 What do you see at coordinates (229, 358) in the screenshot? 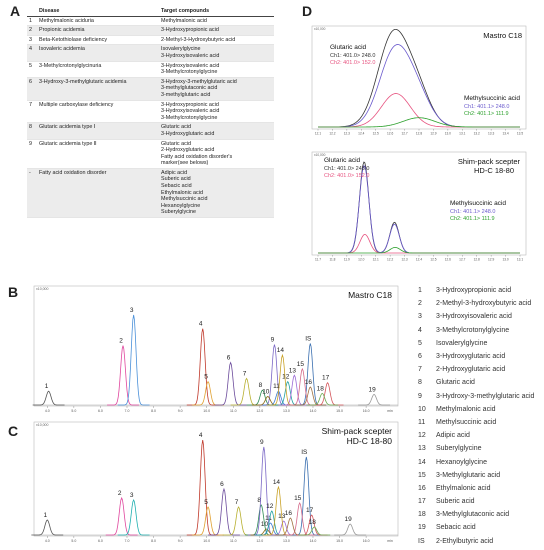
I see `peak-label-6: 6` at bounding box center [229, 358].